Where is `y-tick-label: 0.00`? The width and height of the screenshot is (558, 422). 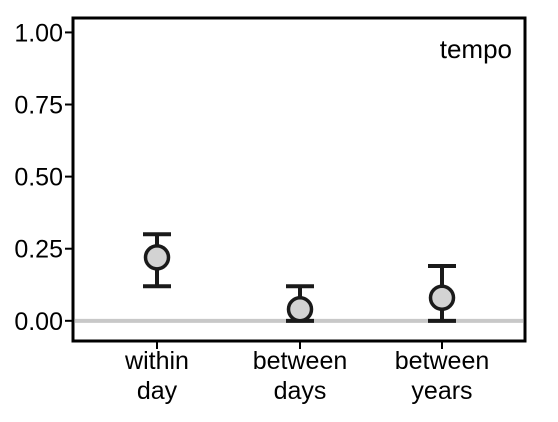 y-tick-label: 0.00 is located at coordinates (38, 322).